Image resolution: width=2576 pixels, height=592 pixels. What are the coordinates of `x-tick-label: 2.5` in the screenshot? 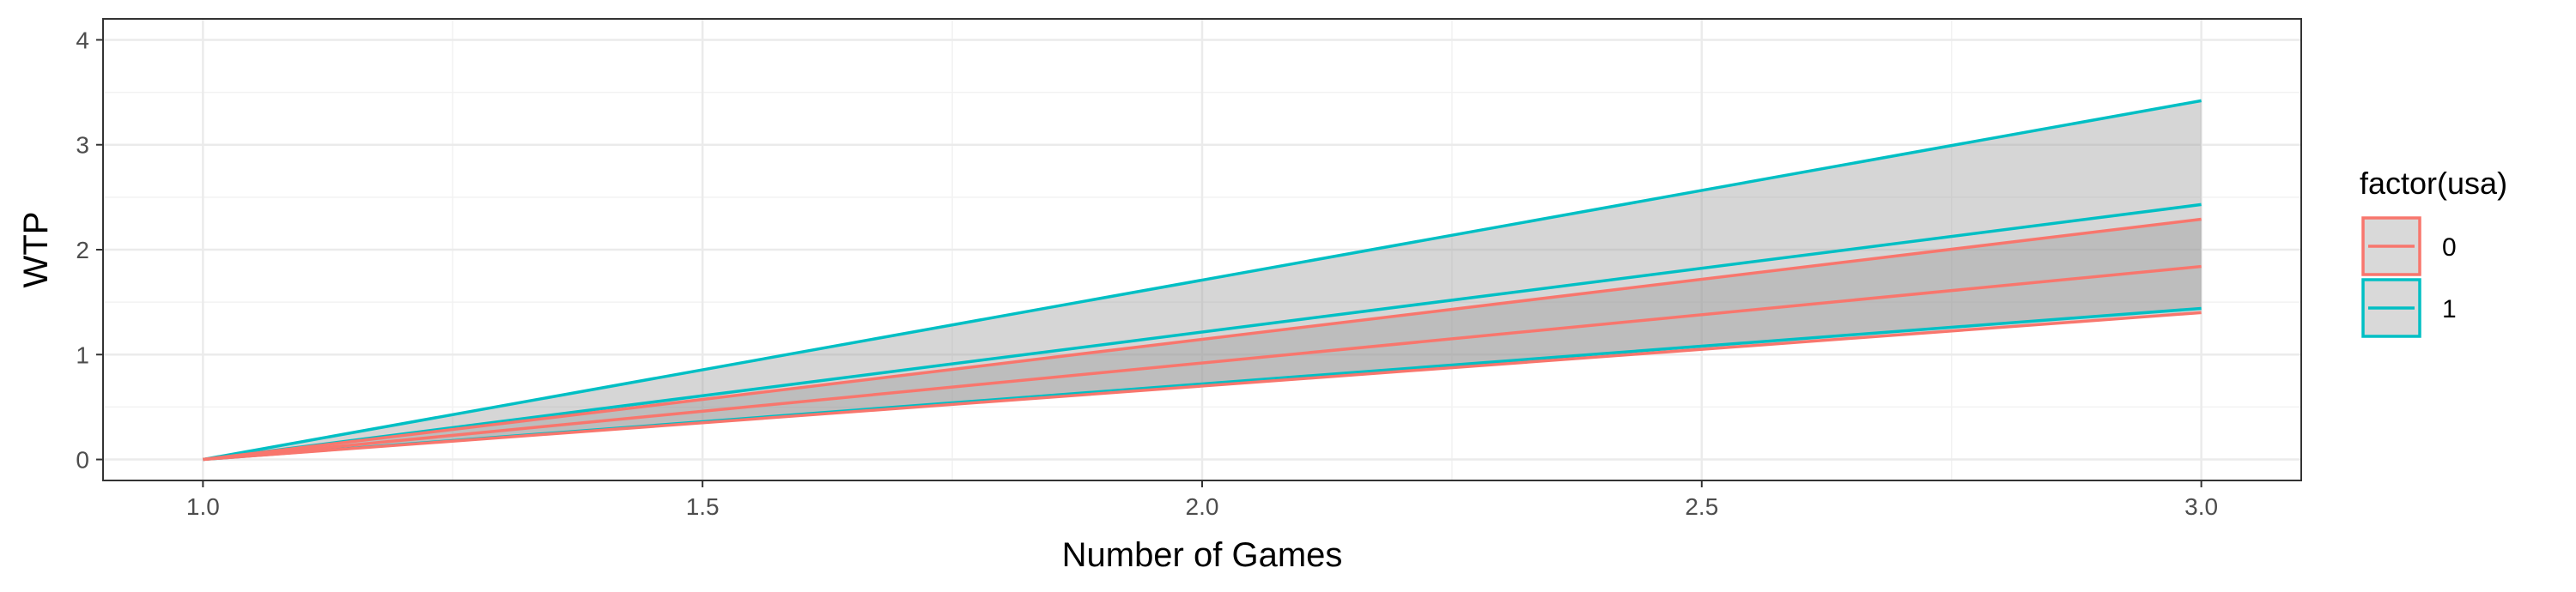 It's located at (1701, 506).